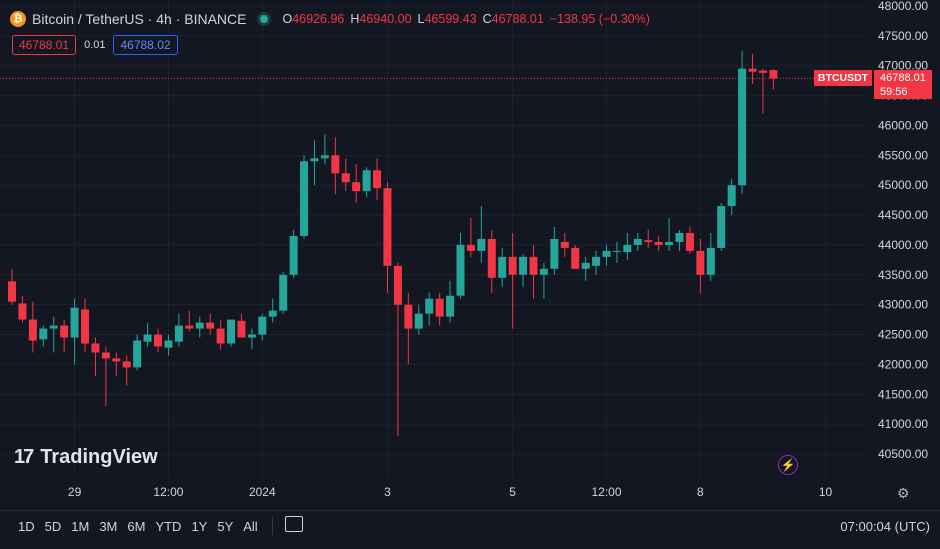 Image resolution: width=940 pixels, height=549 pixels. What do you see at coordinates (903, 6) in the screenshot?
I see `price-tick-label: 48000.00` at bounding box center [903, 6].